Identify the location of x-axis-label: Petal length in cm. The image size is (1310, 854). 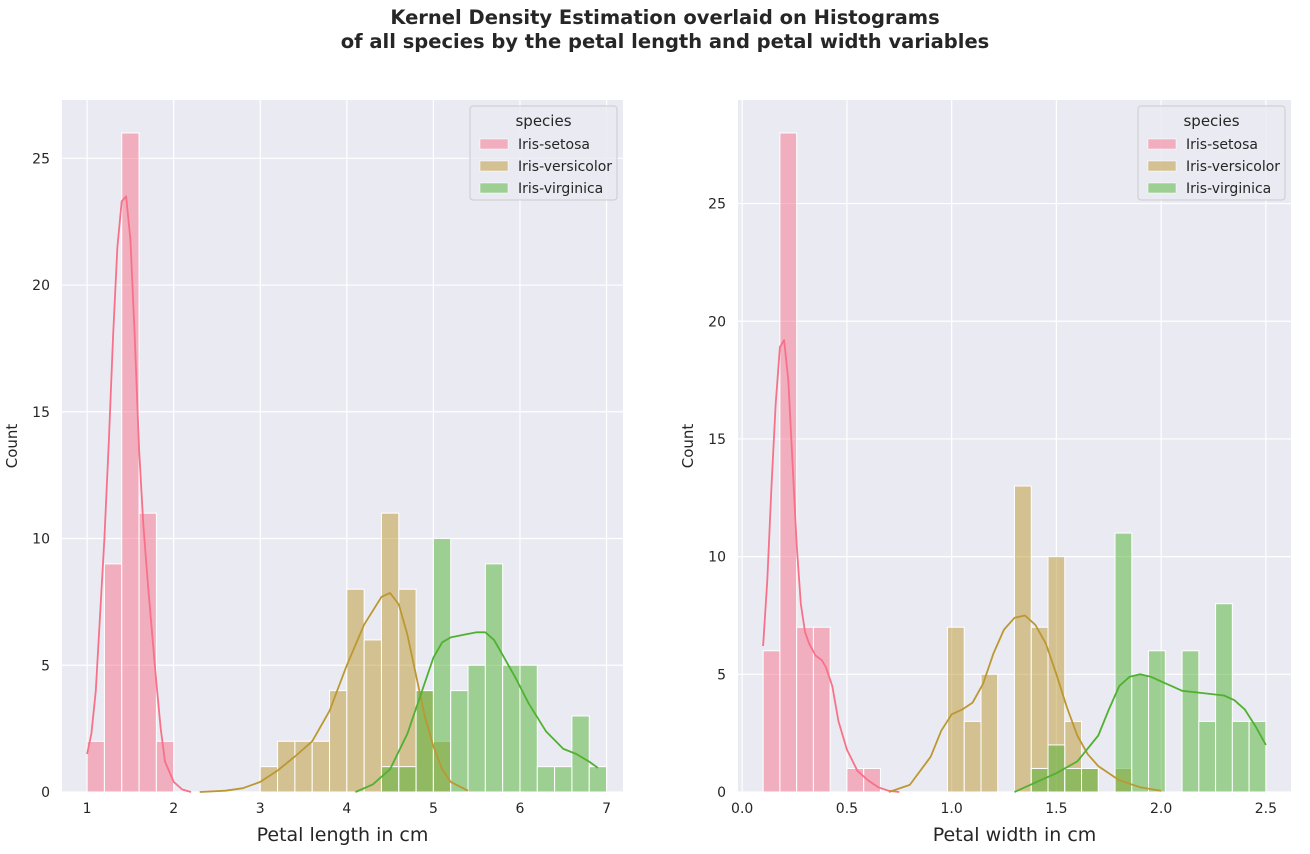
(343, 835).